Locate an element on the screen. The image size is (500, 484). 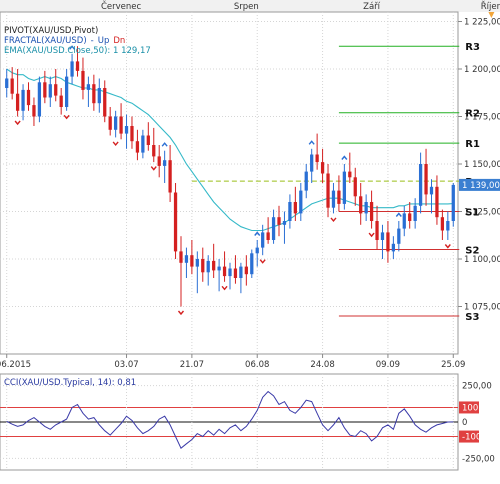
cci-tick-label: 0 is located at coordinates (464, 423).